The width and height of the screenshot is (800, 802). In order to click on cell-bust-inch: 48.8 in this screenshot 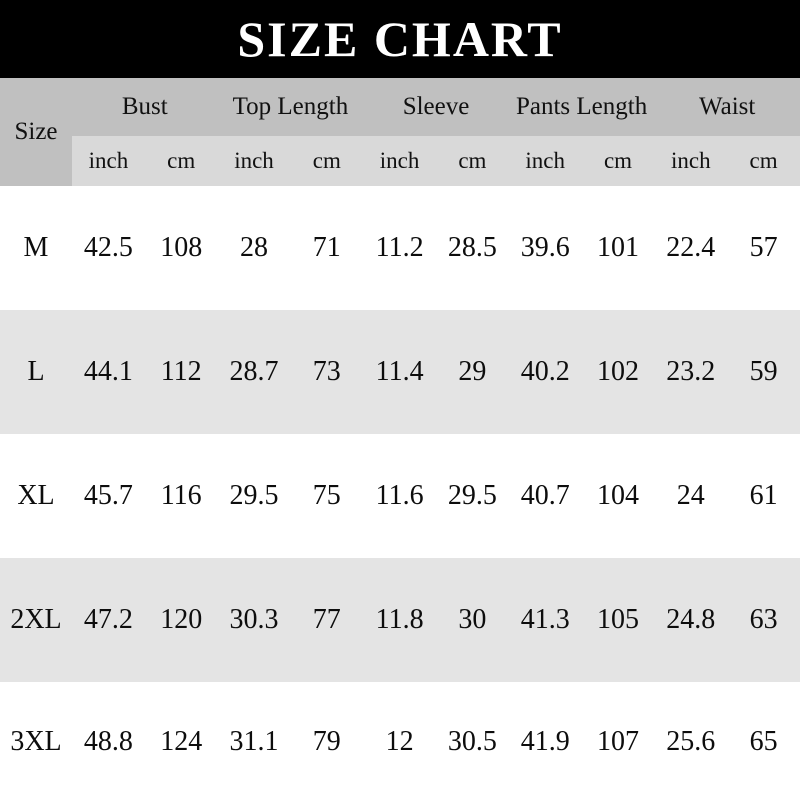, I will do `click(108, 741)`.